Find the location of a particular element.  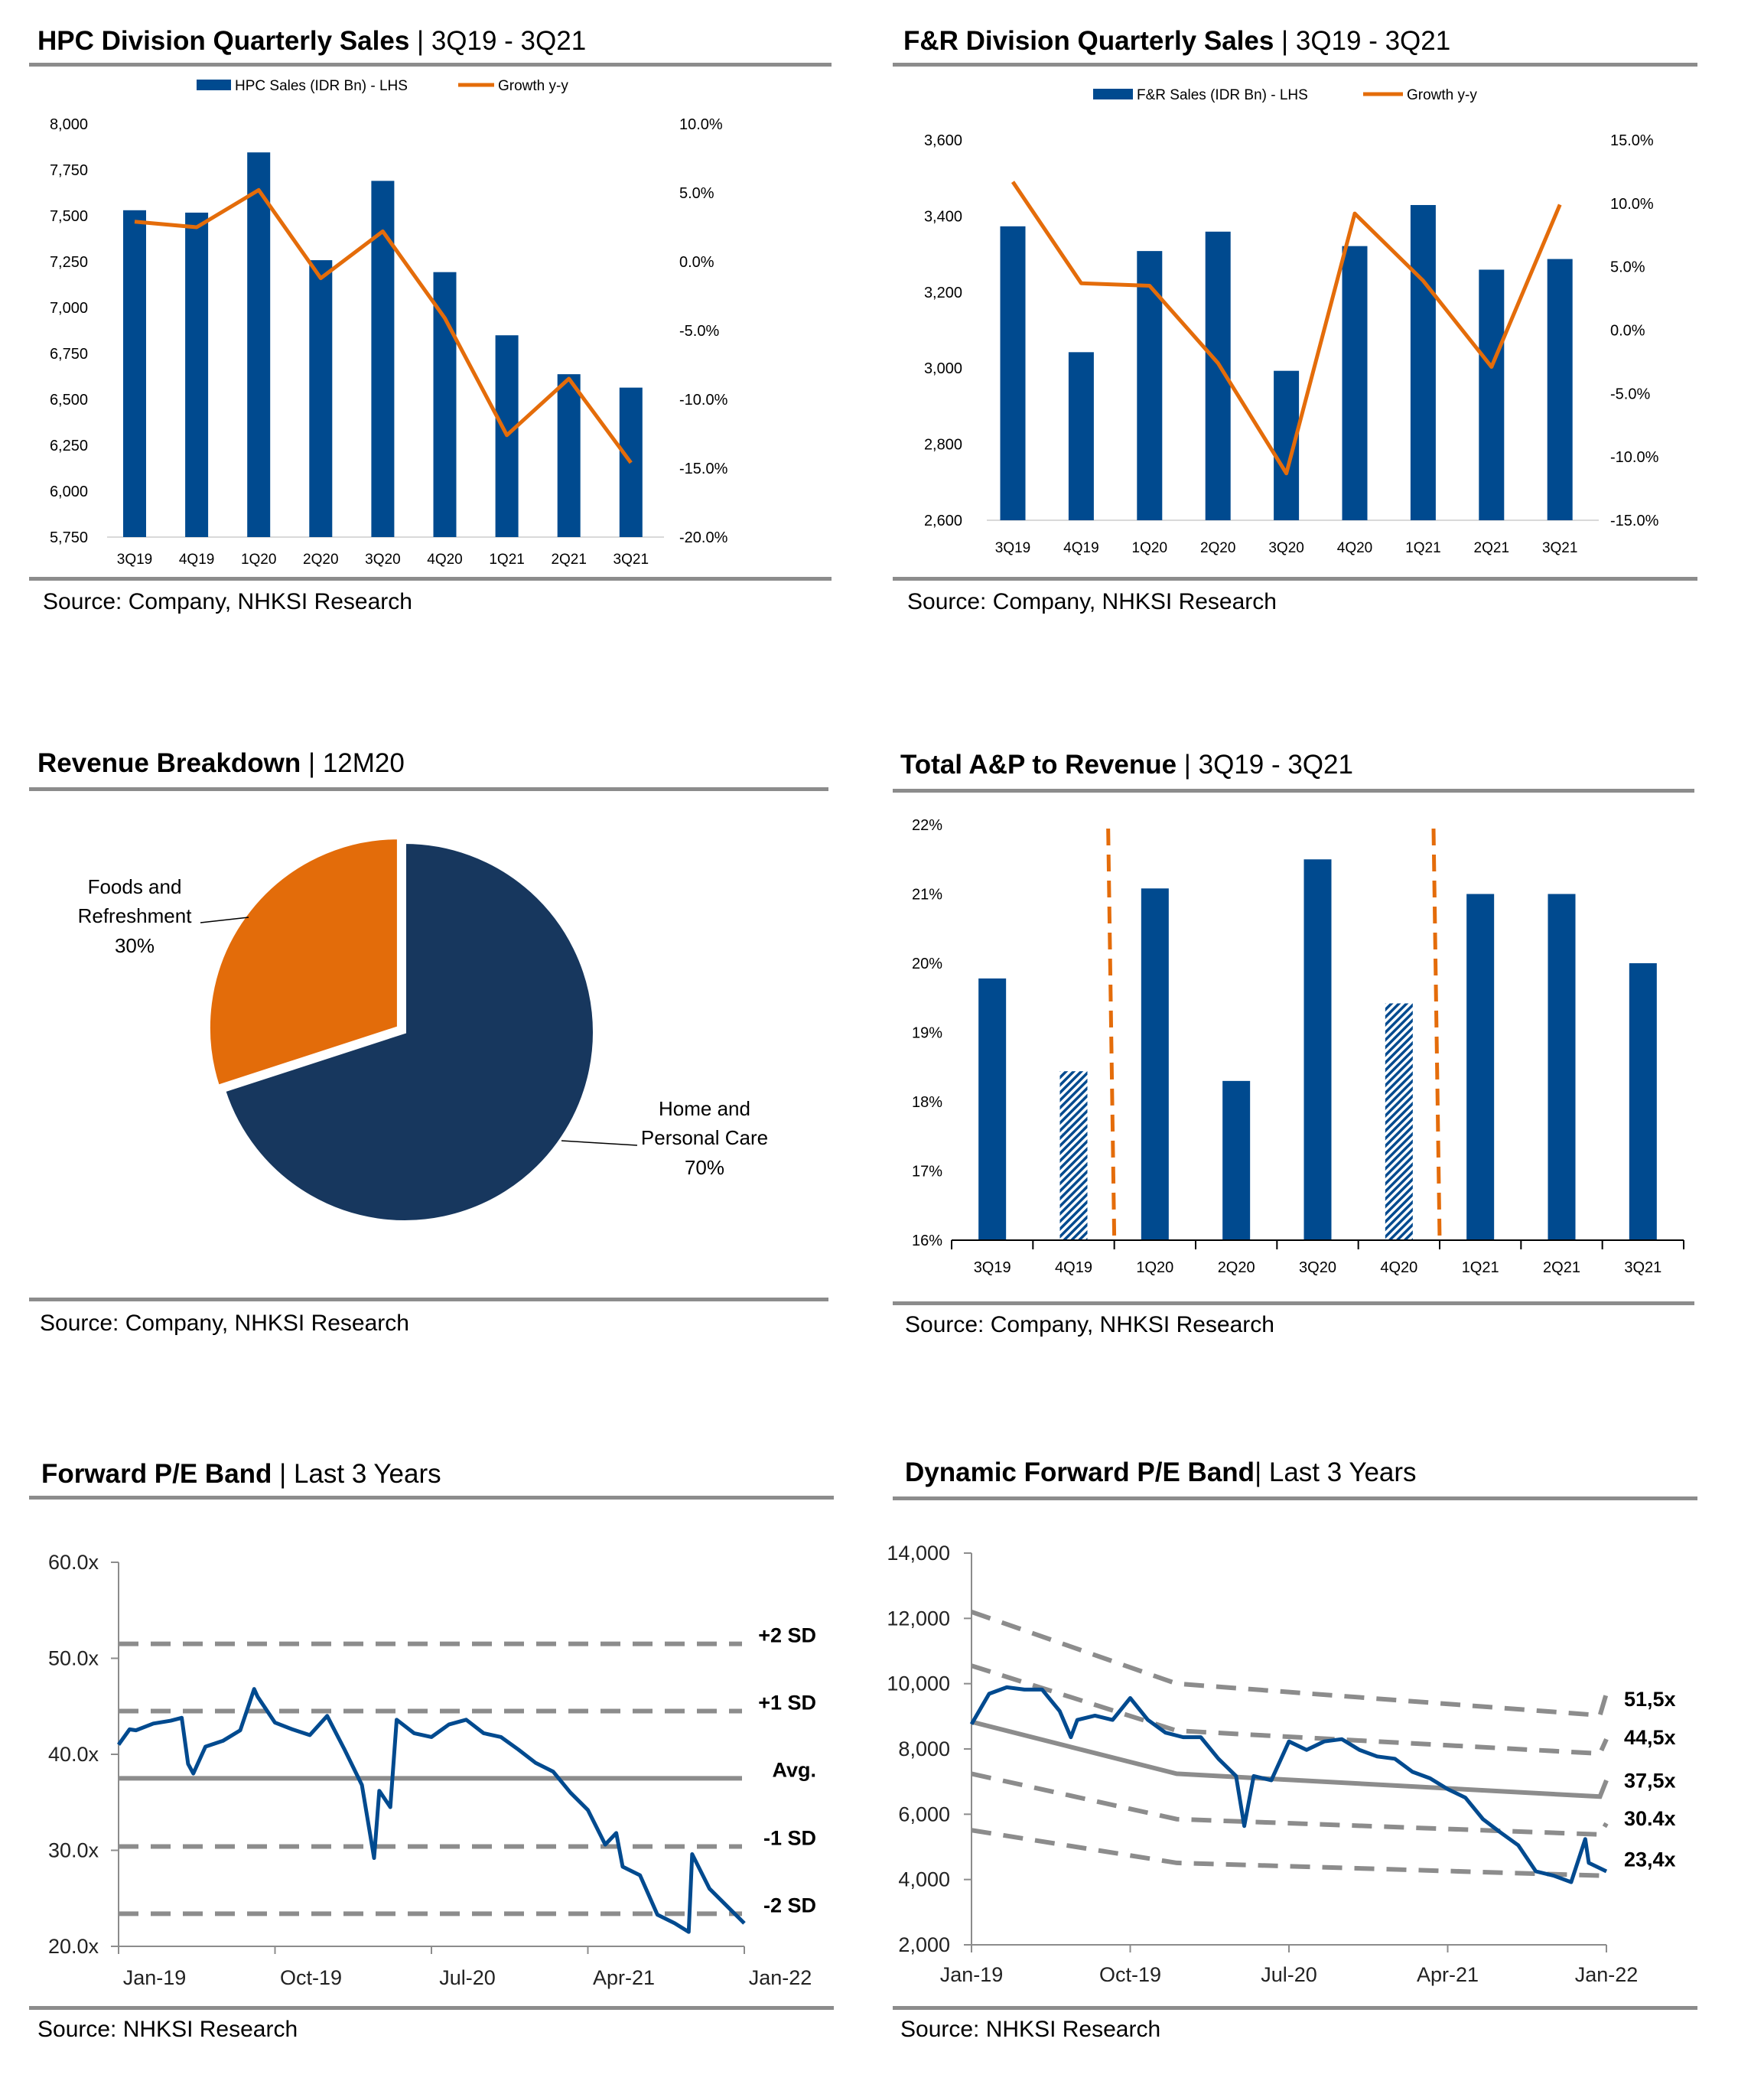

title-bold: Forward P/E Band is located at coordinates (157, 1474).